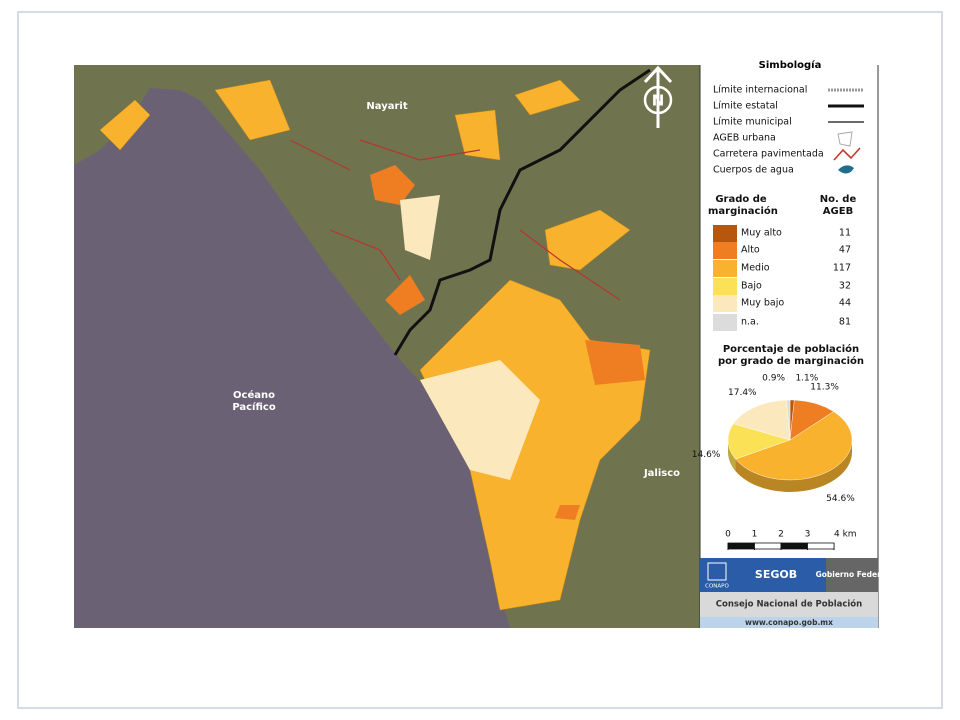 This screenshot has width=960, height=720. Describe the element at coordinates (717, 571) in the screenshot. I see `logo-icon` at that location.